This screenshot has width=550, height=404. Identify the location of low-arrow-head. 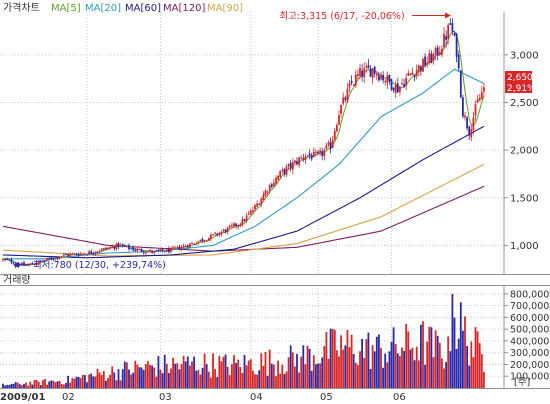
(16, 265).